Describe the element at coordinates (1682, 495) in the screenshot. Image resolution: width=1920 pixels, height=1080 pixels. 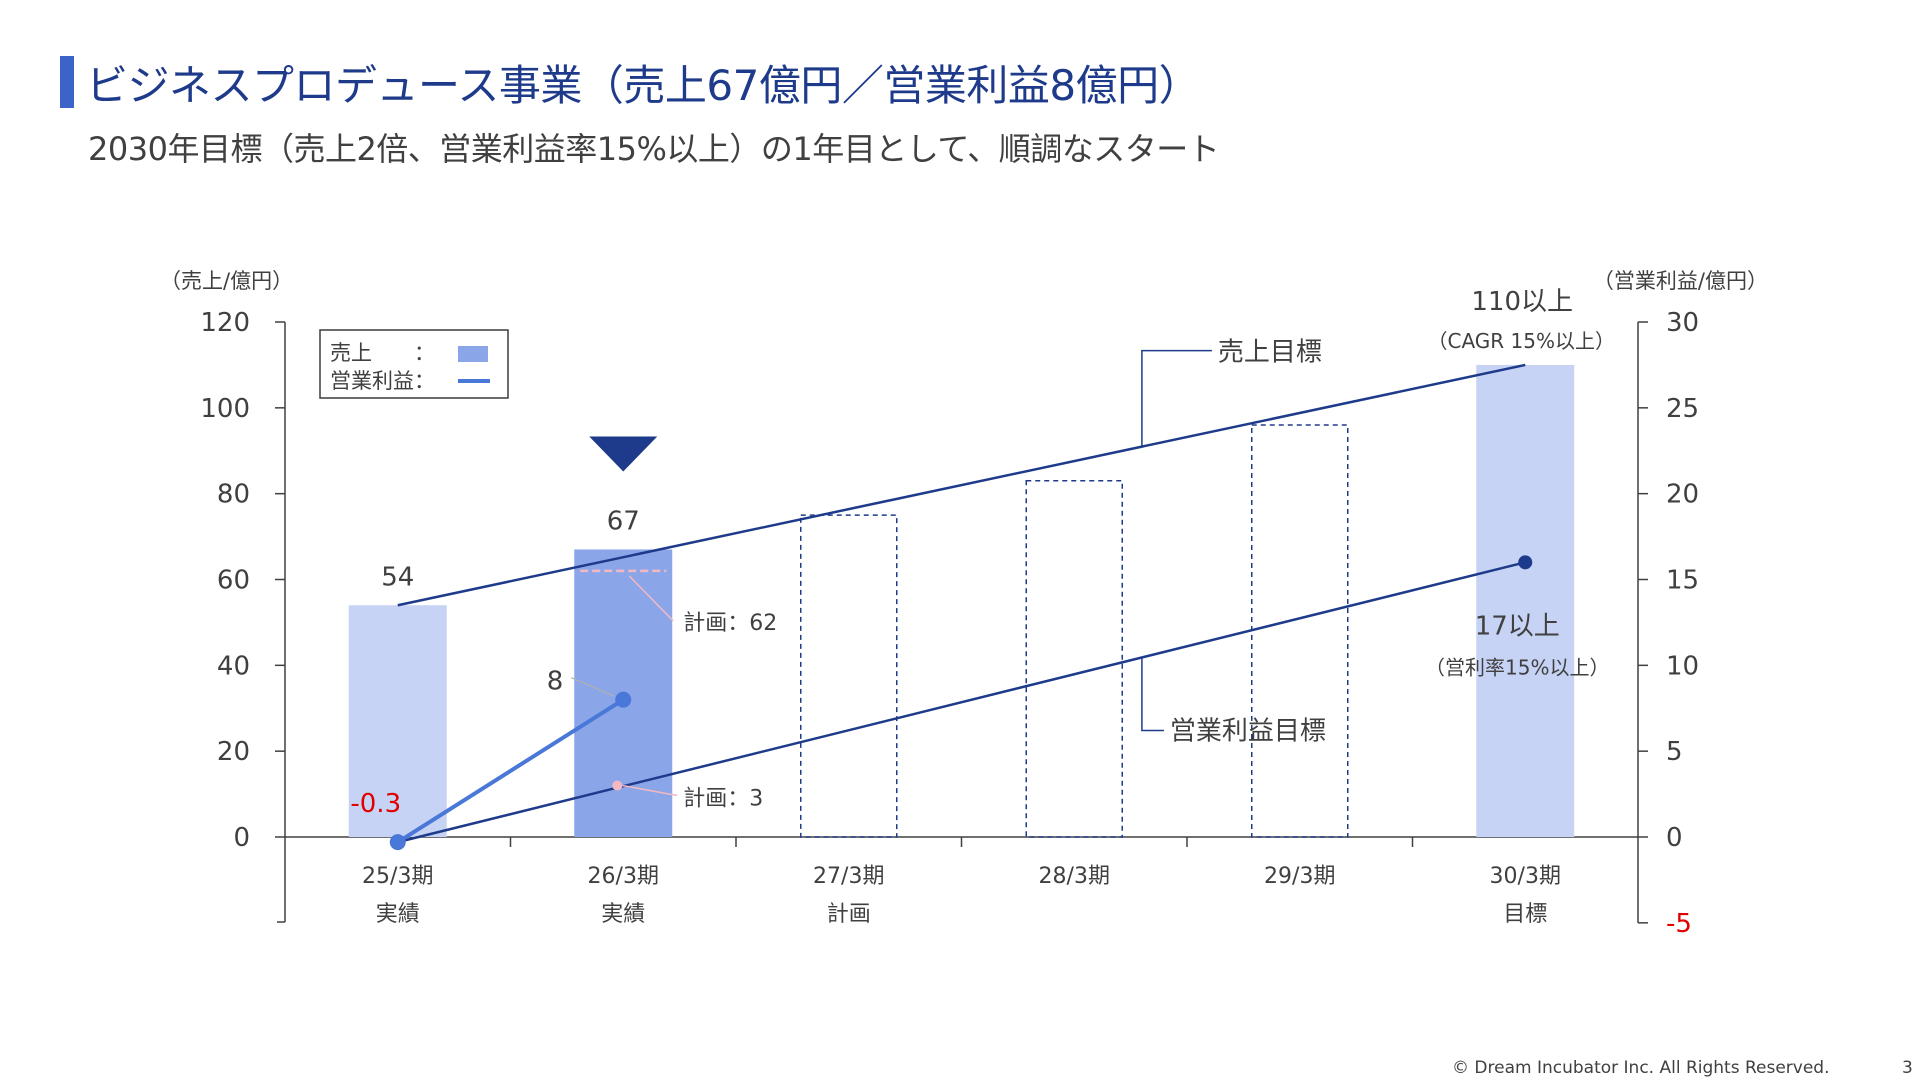
I see `right-tick-label: 20` at that location.